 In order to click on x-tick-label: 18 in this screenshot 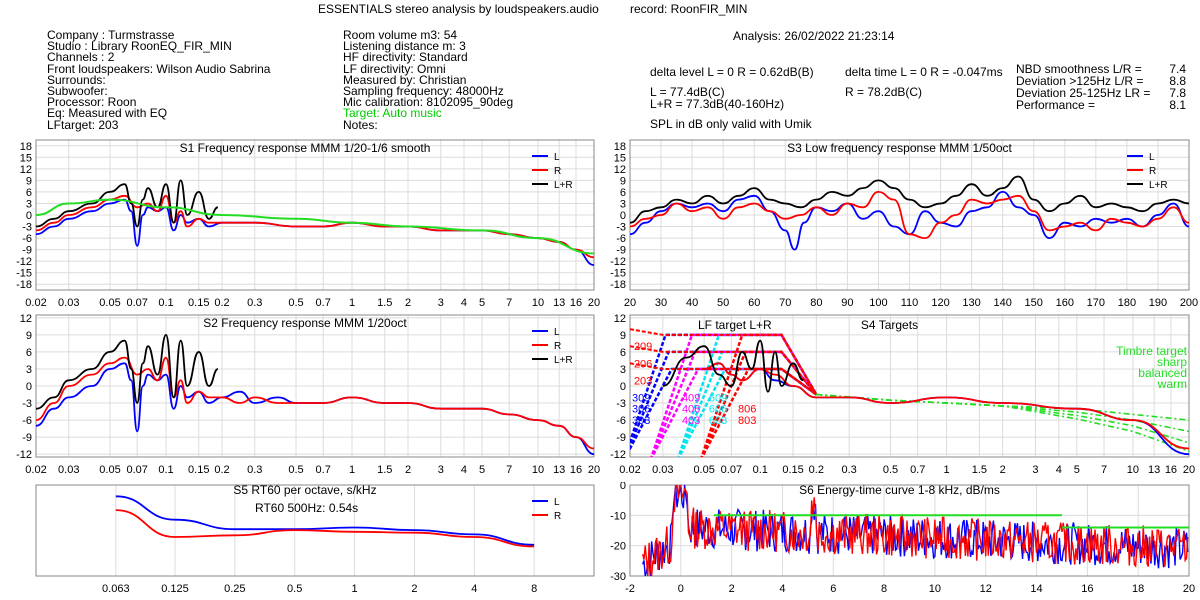, I will do `click(1138, 589)`.